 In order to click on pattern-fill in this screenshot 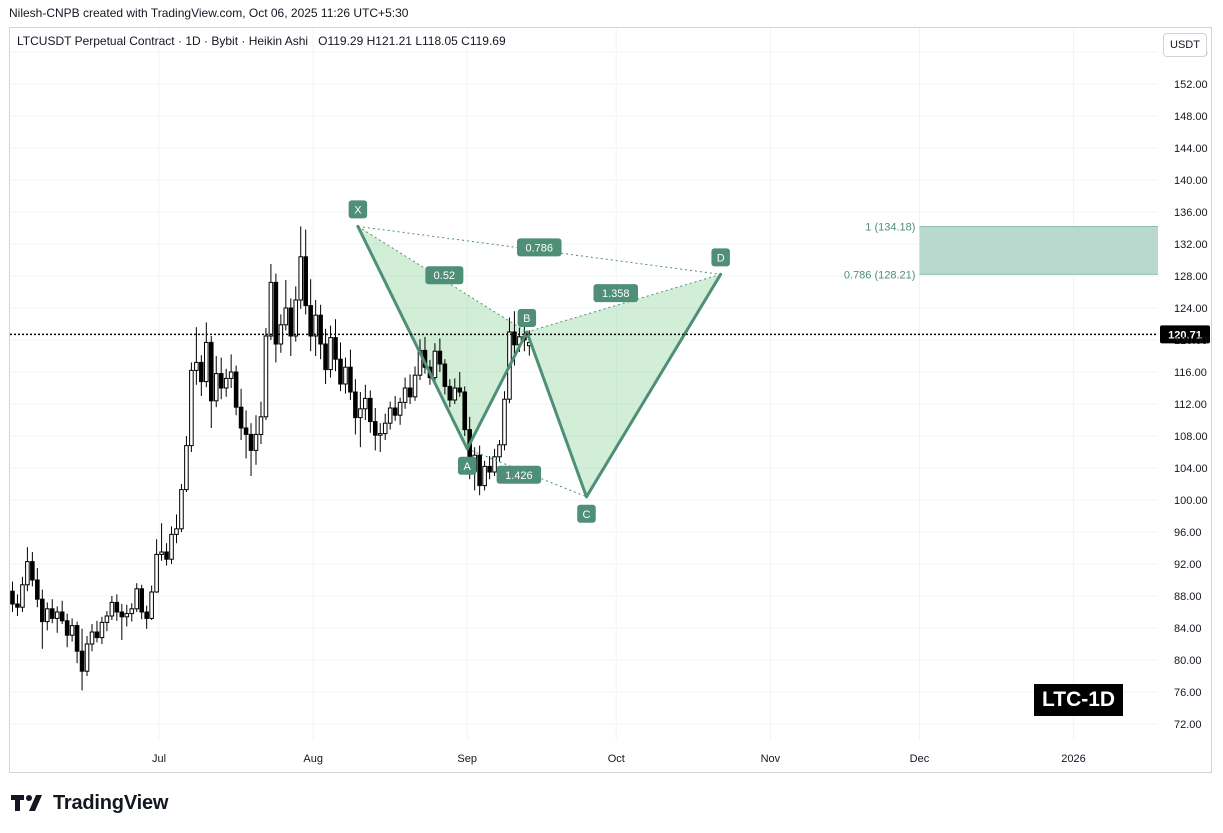, I will do `click(539, 361)`.